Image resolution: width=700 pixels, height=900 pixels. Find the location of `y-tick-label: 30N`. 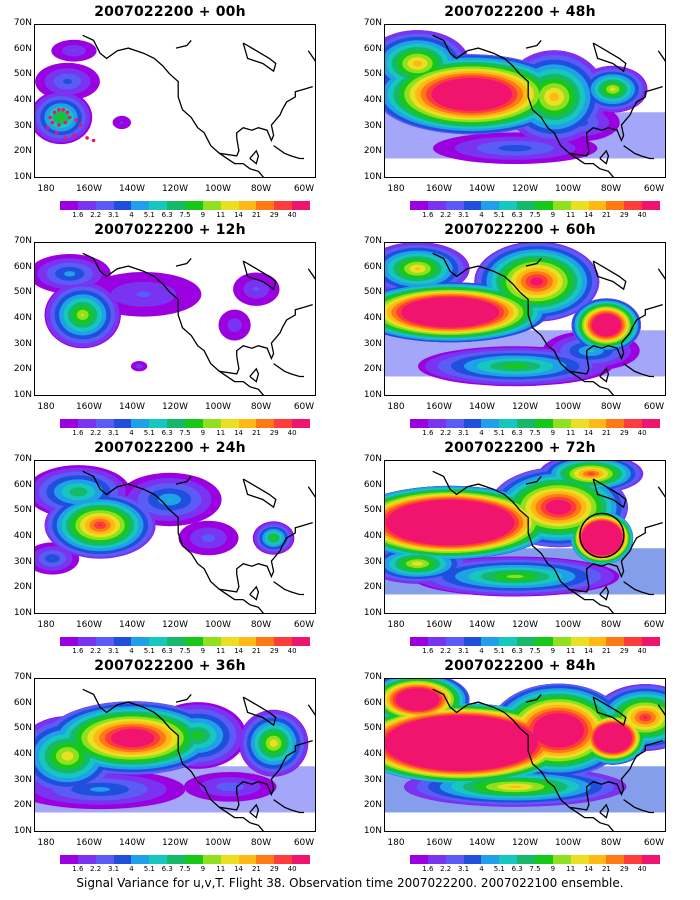

y-tick-label: 30N is located at coordinates (22, 779).